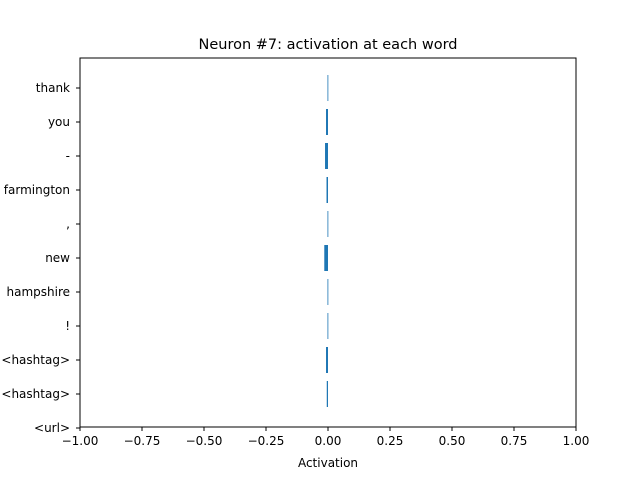 This screenshot has width=640, height=480. What do you see at coordinates (80, 441) in the screenshot?
I see `x-tick-label: −1.00` at bounding box center [80, 441].